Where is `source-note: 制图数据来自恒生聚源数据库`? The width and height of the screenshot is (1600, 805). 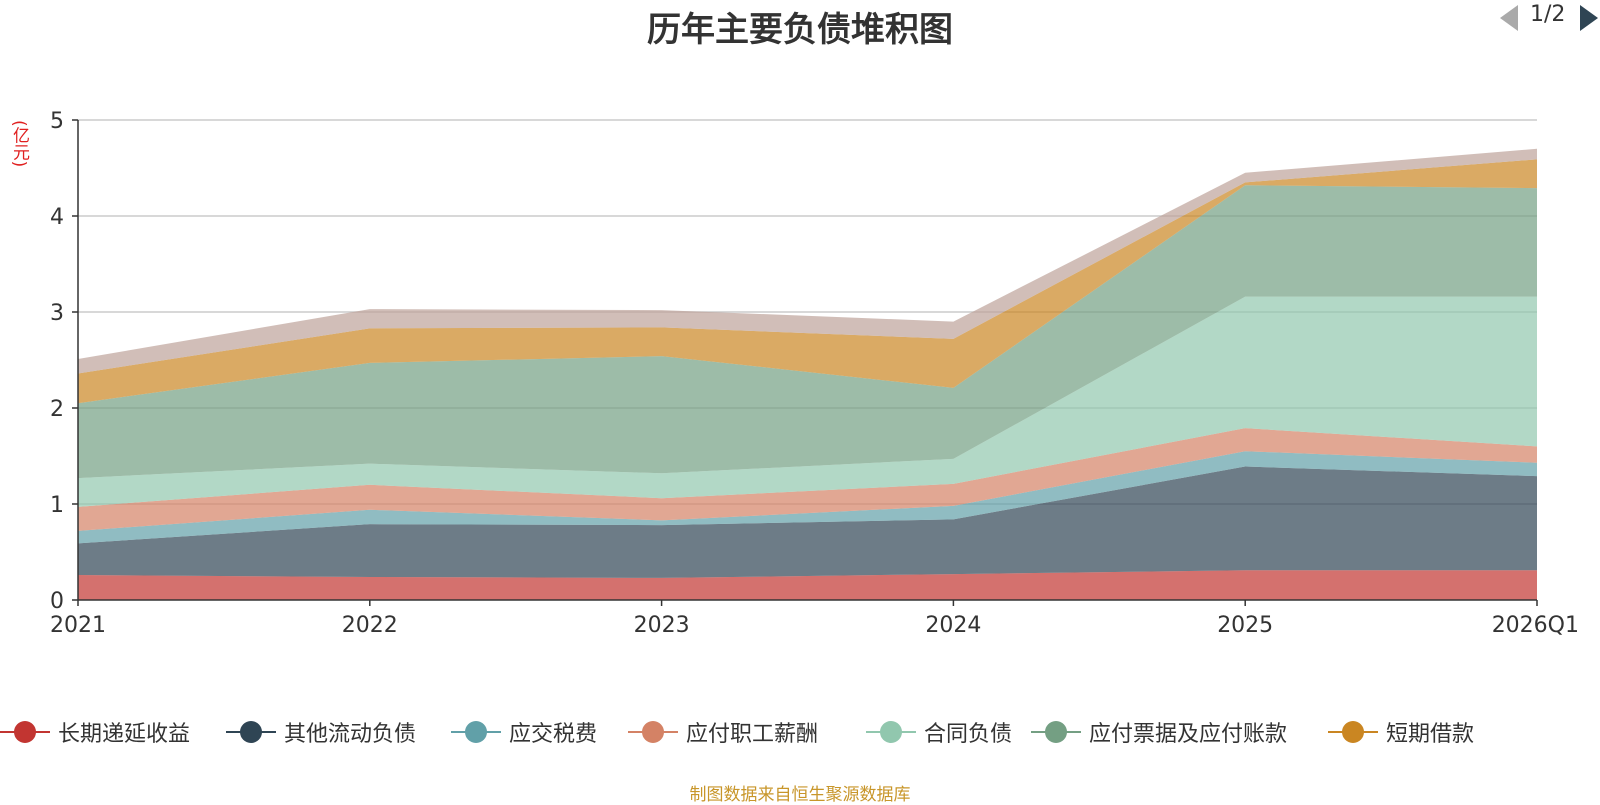 source-note: 制图数据来自恒生聚源数据库 is located at coordinates (800, 795).